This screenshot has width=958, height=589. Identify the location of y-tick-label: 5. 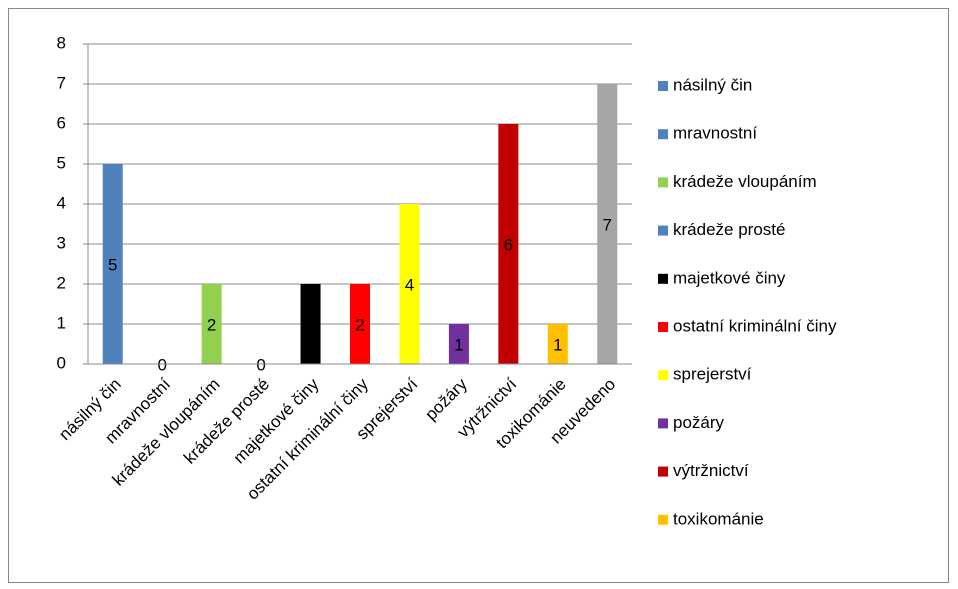
(61, 162).